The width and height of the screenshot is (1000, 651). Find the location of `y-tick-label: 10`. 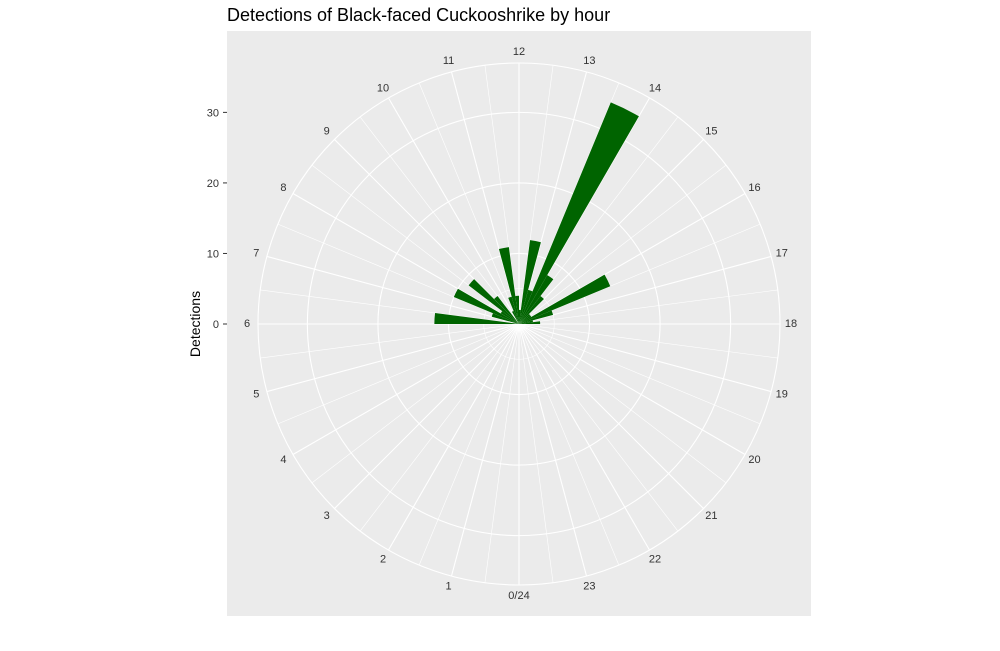

y-tick-label: 10 is located at coordinates (213, 254).